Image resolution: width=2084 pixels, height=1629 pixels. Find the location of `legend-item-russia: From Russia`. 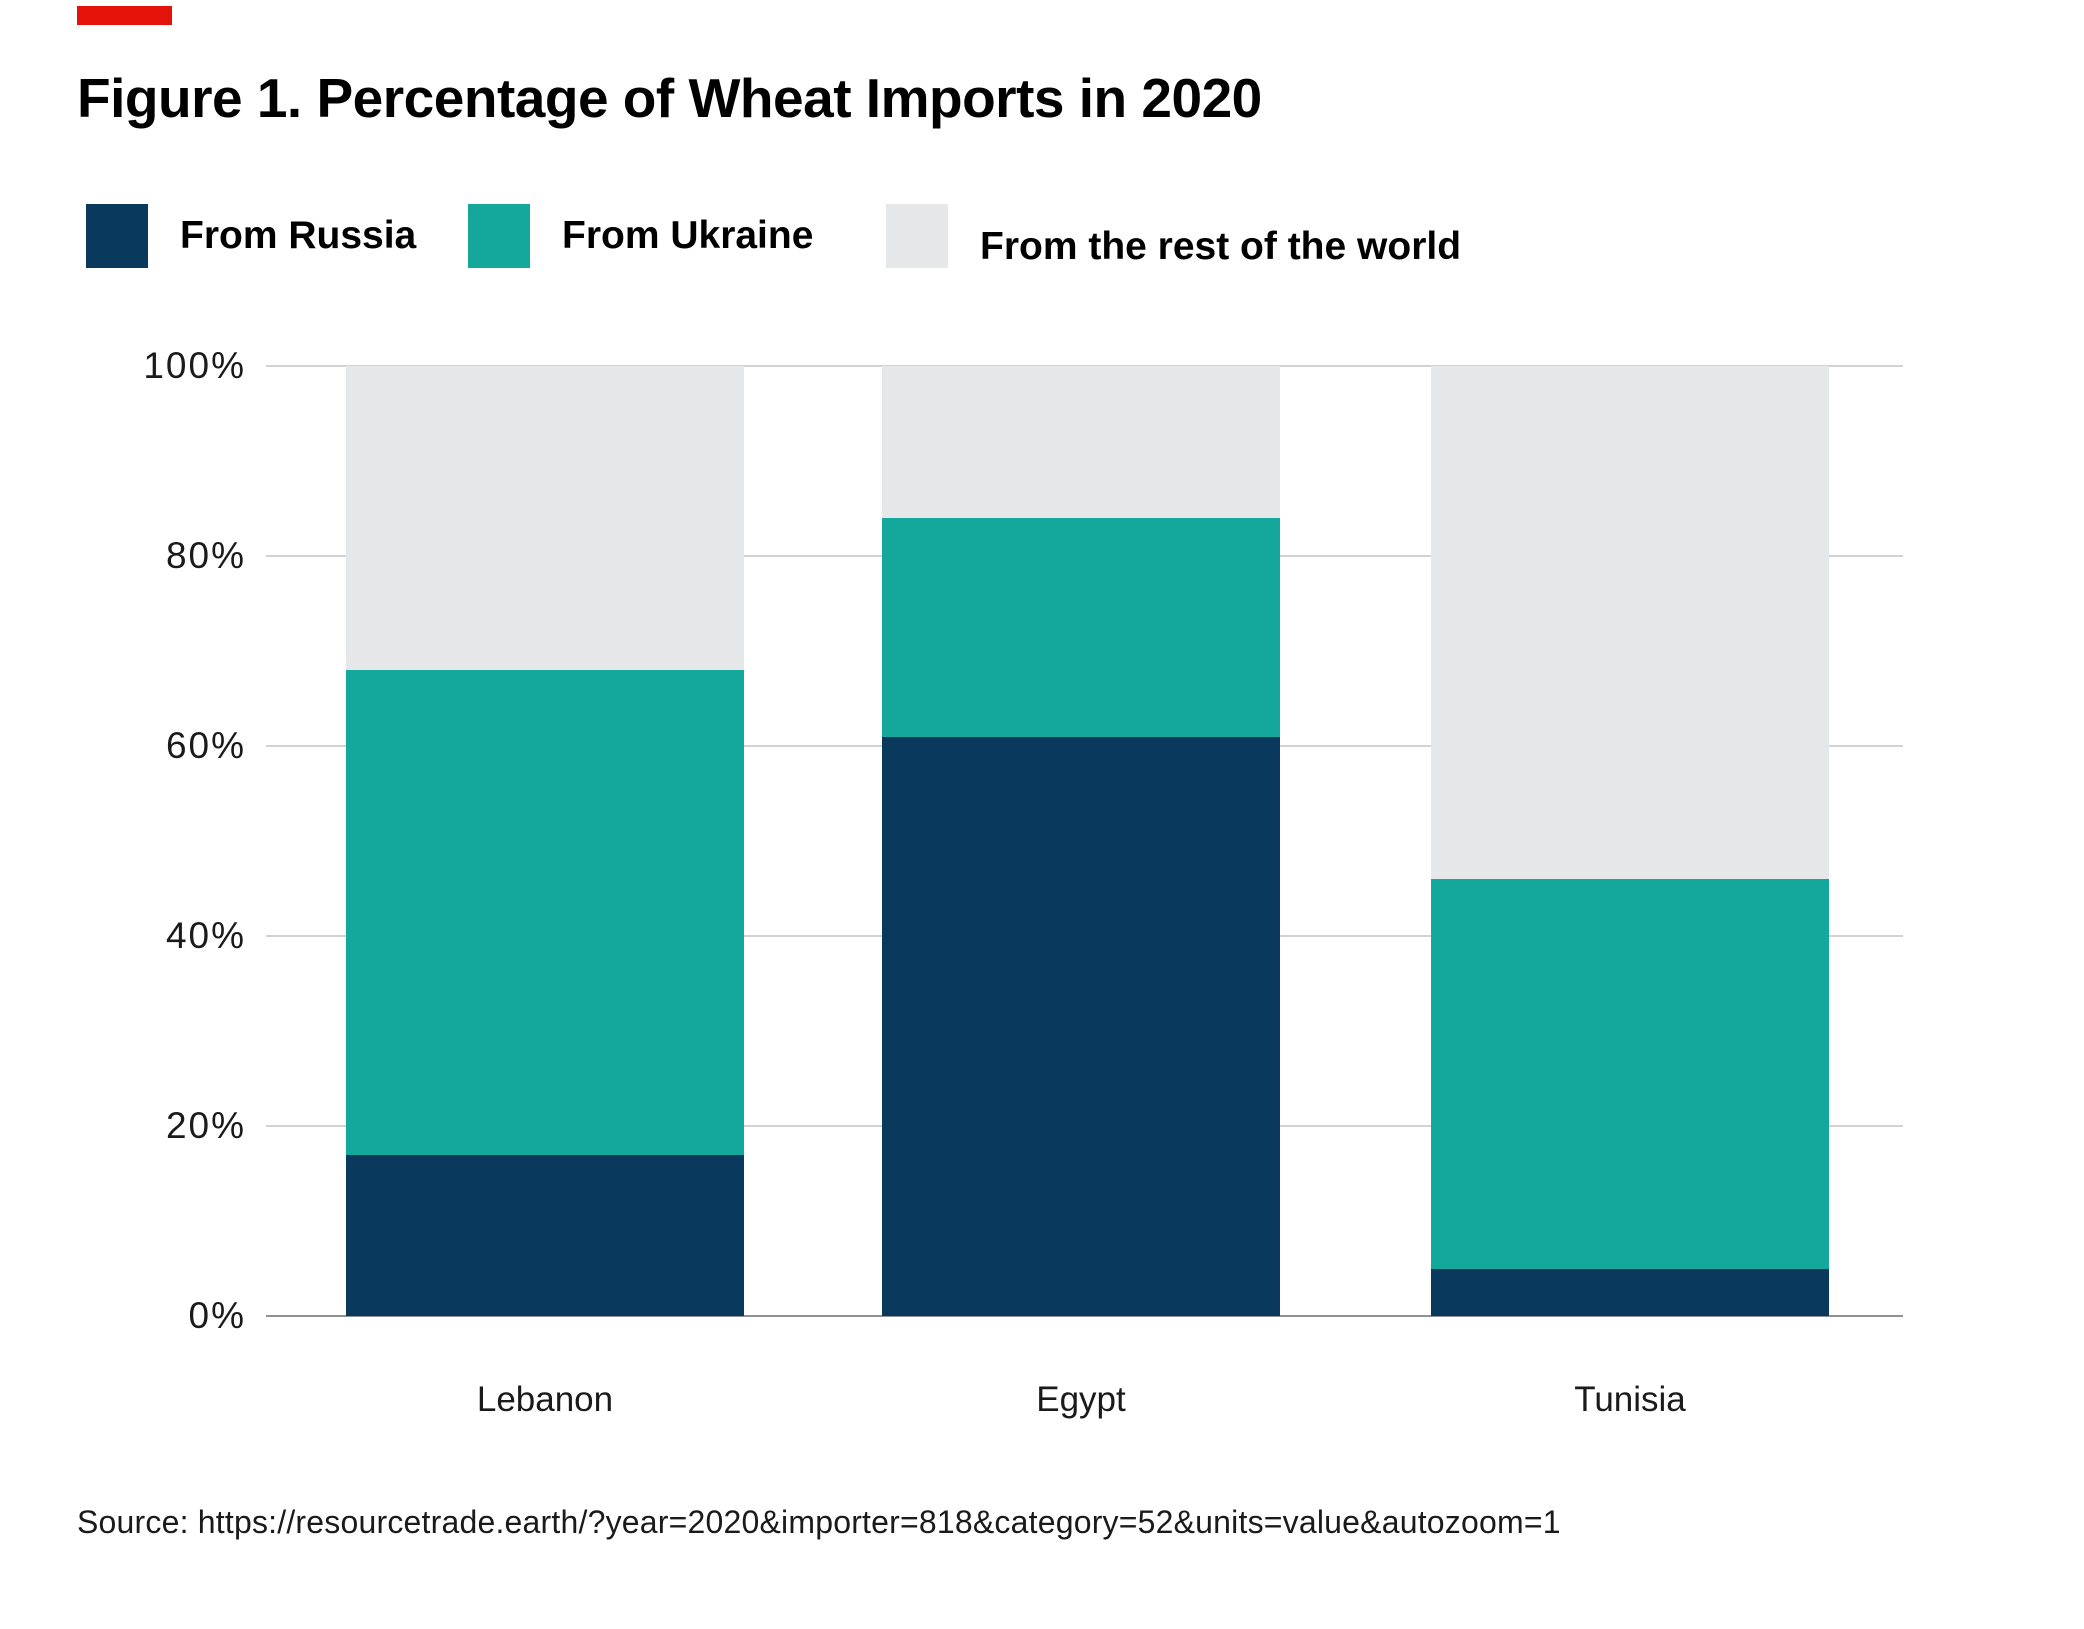

legend-item-russia: From Russia is located at coordinates (251, 236).